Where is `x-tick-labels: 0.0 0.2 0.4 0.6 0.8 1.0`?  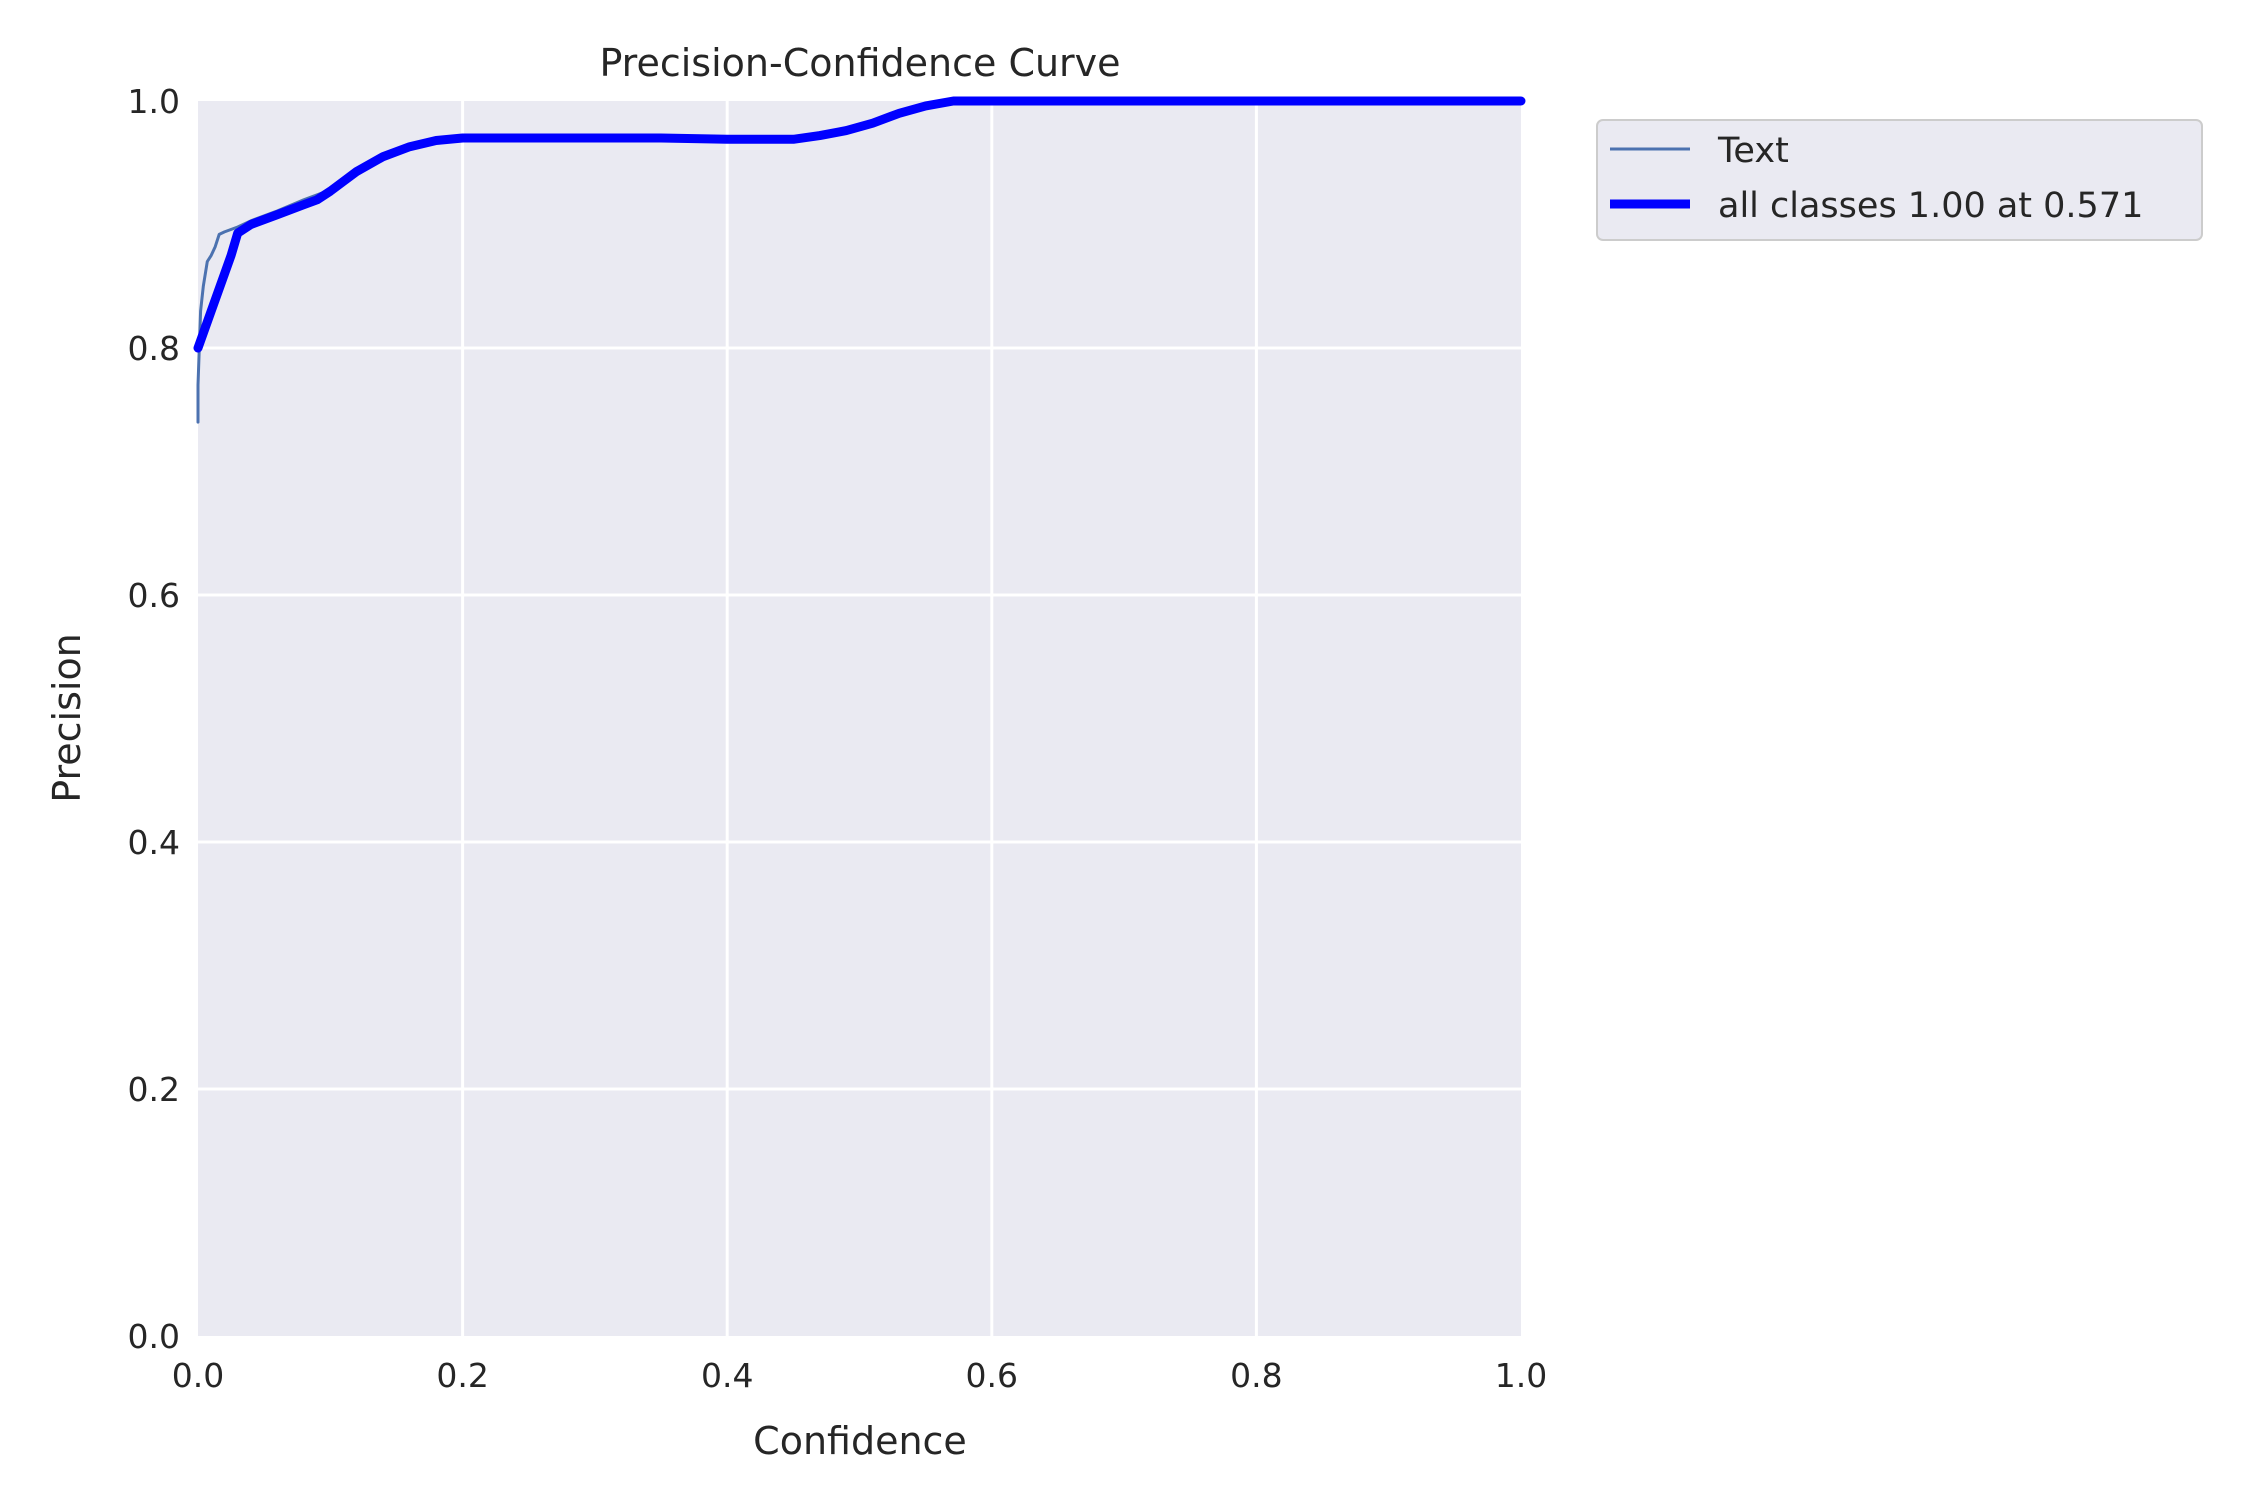 x-tick-labels: 0.0 0.2 0.4 0.6 0.8 1.0 is located at coordinates (859, 1375).